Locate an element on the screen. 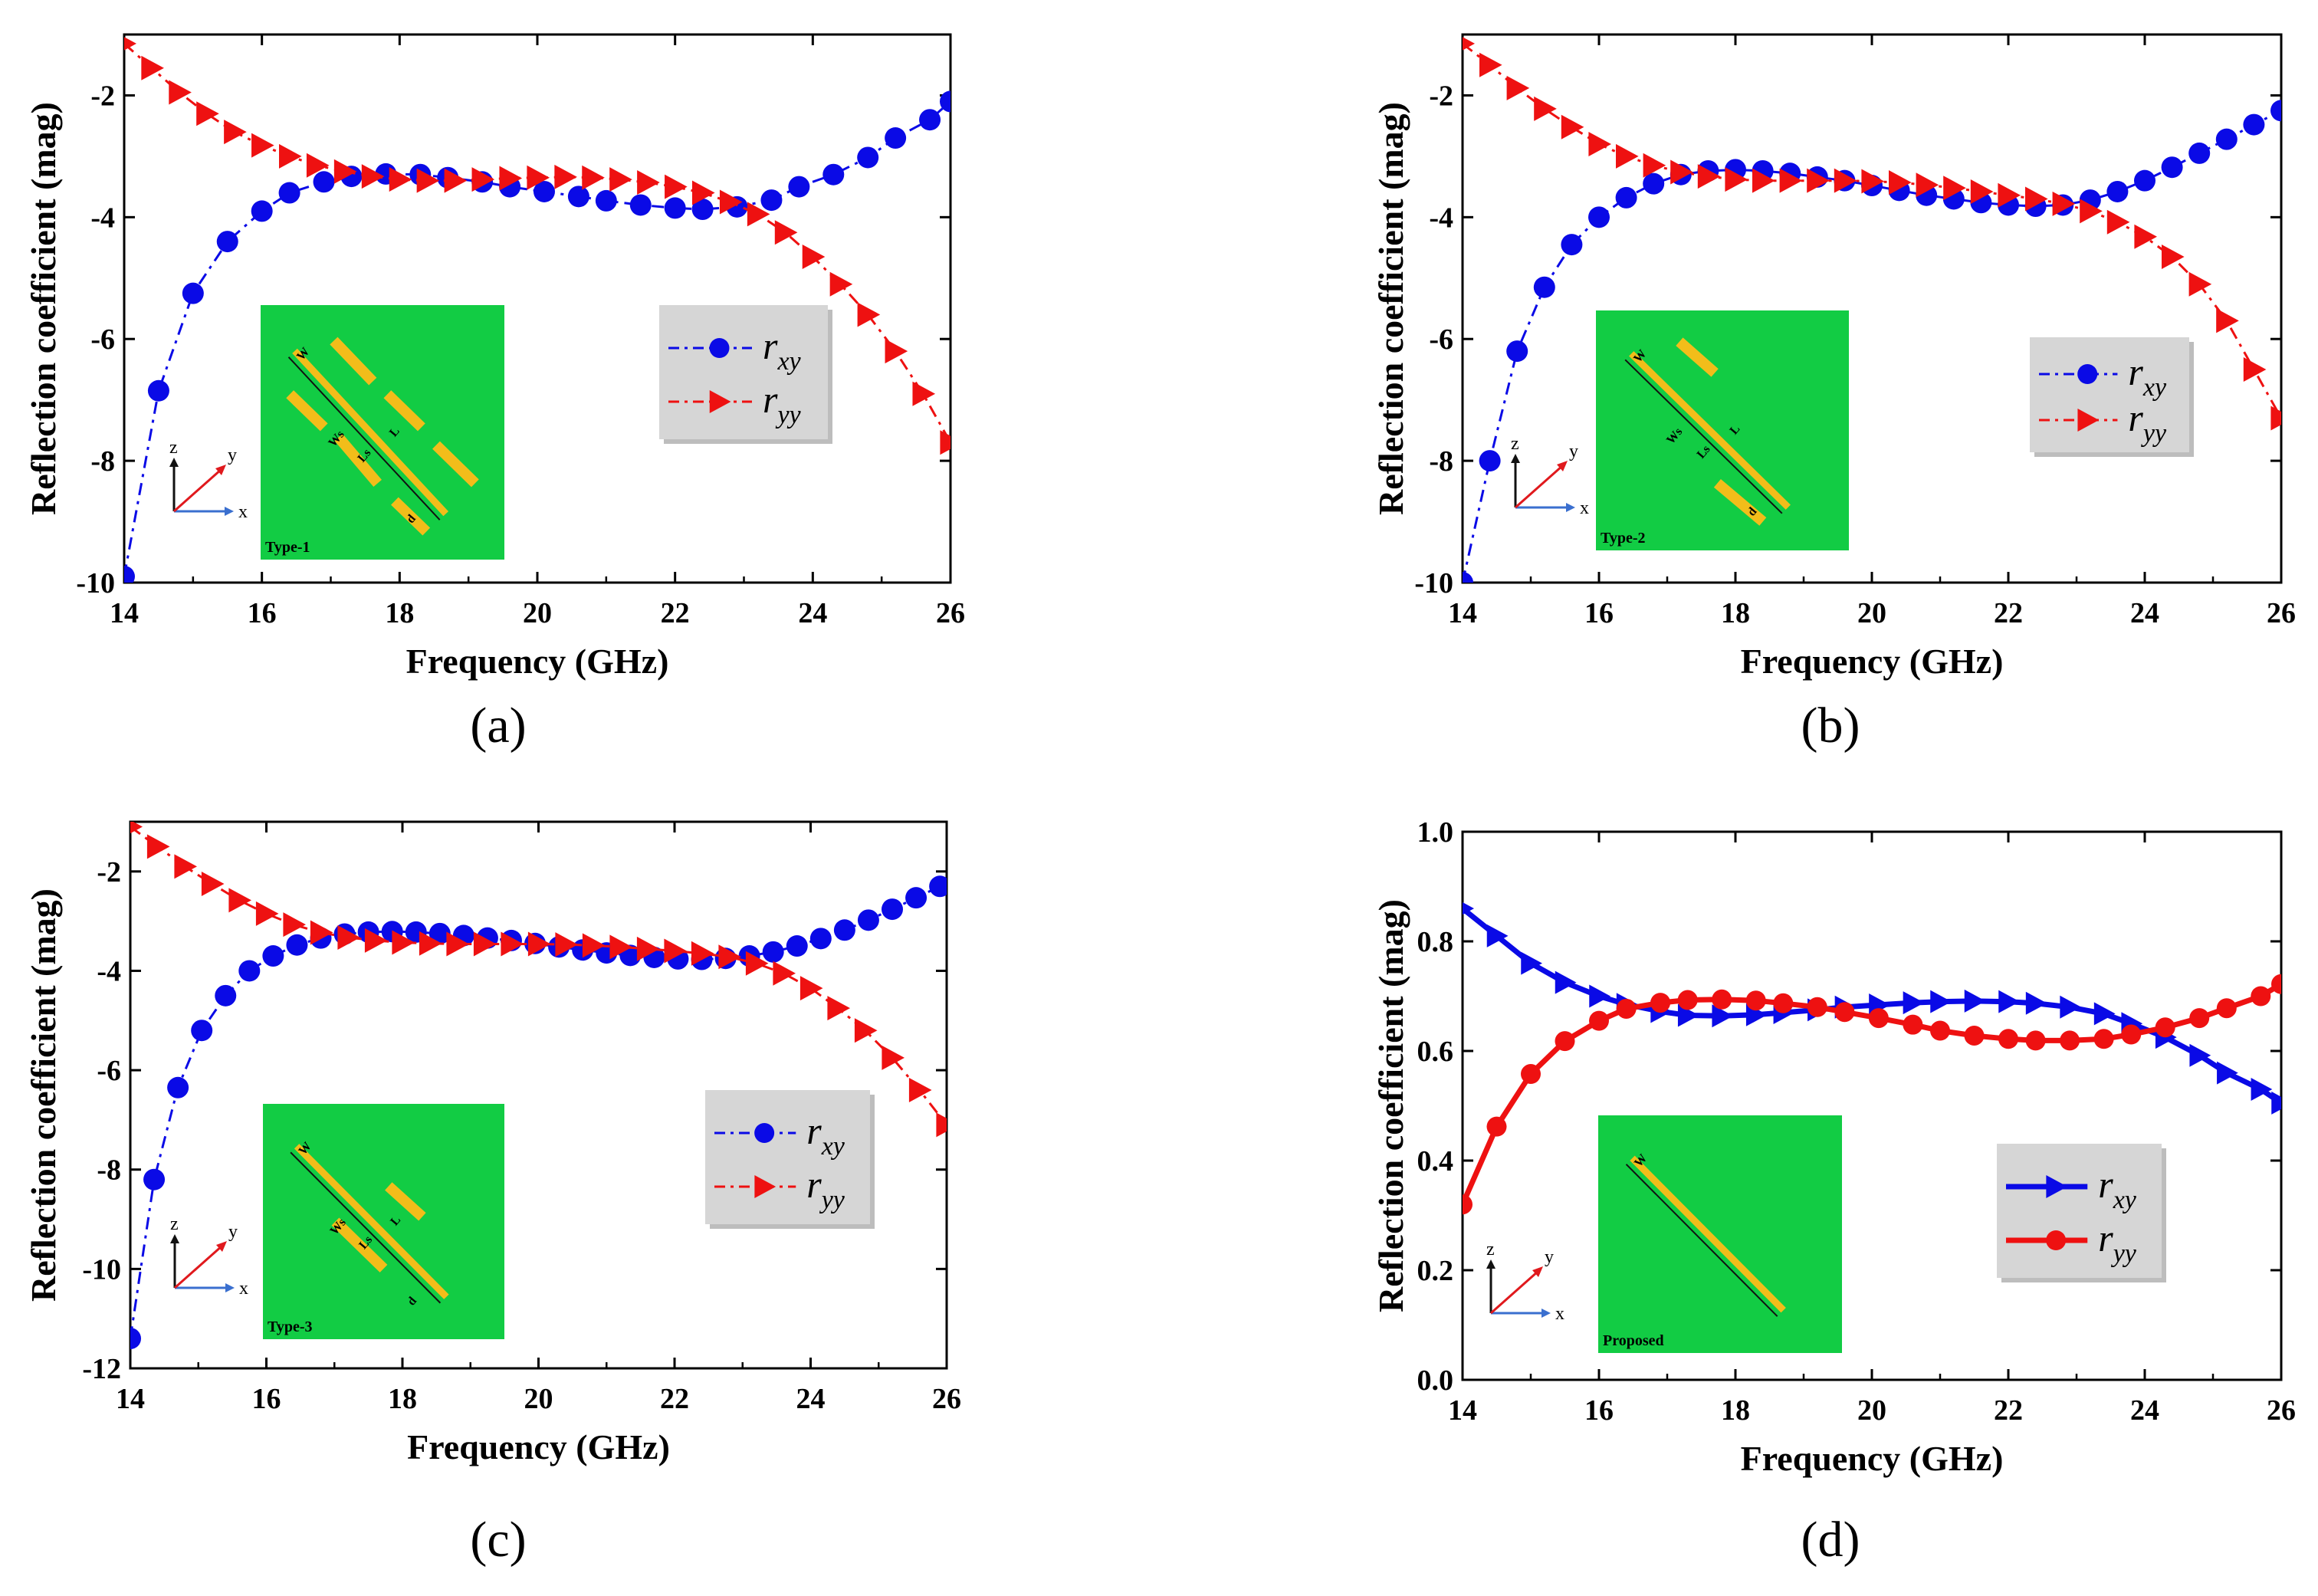 The width and height of the screenshot is (2318, 1596). x-tick-label: 16 is located at coordinates (266, 1399).